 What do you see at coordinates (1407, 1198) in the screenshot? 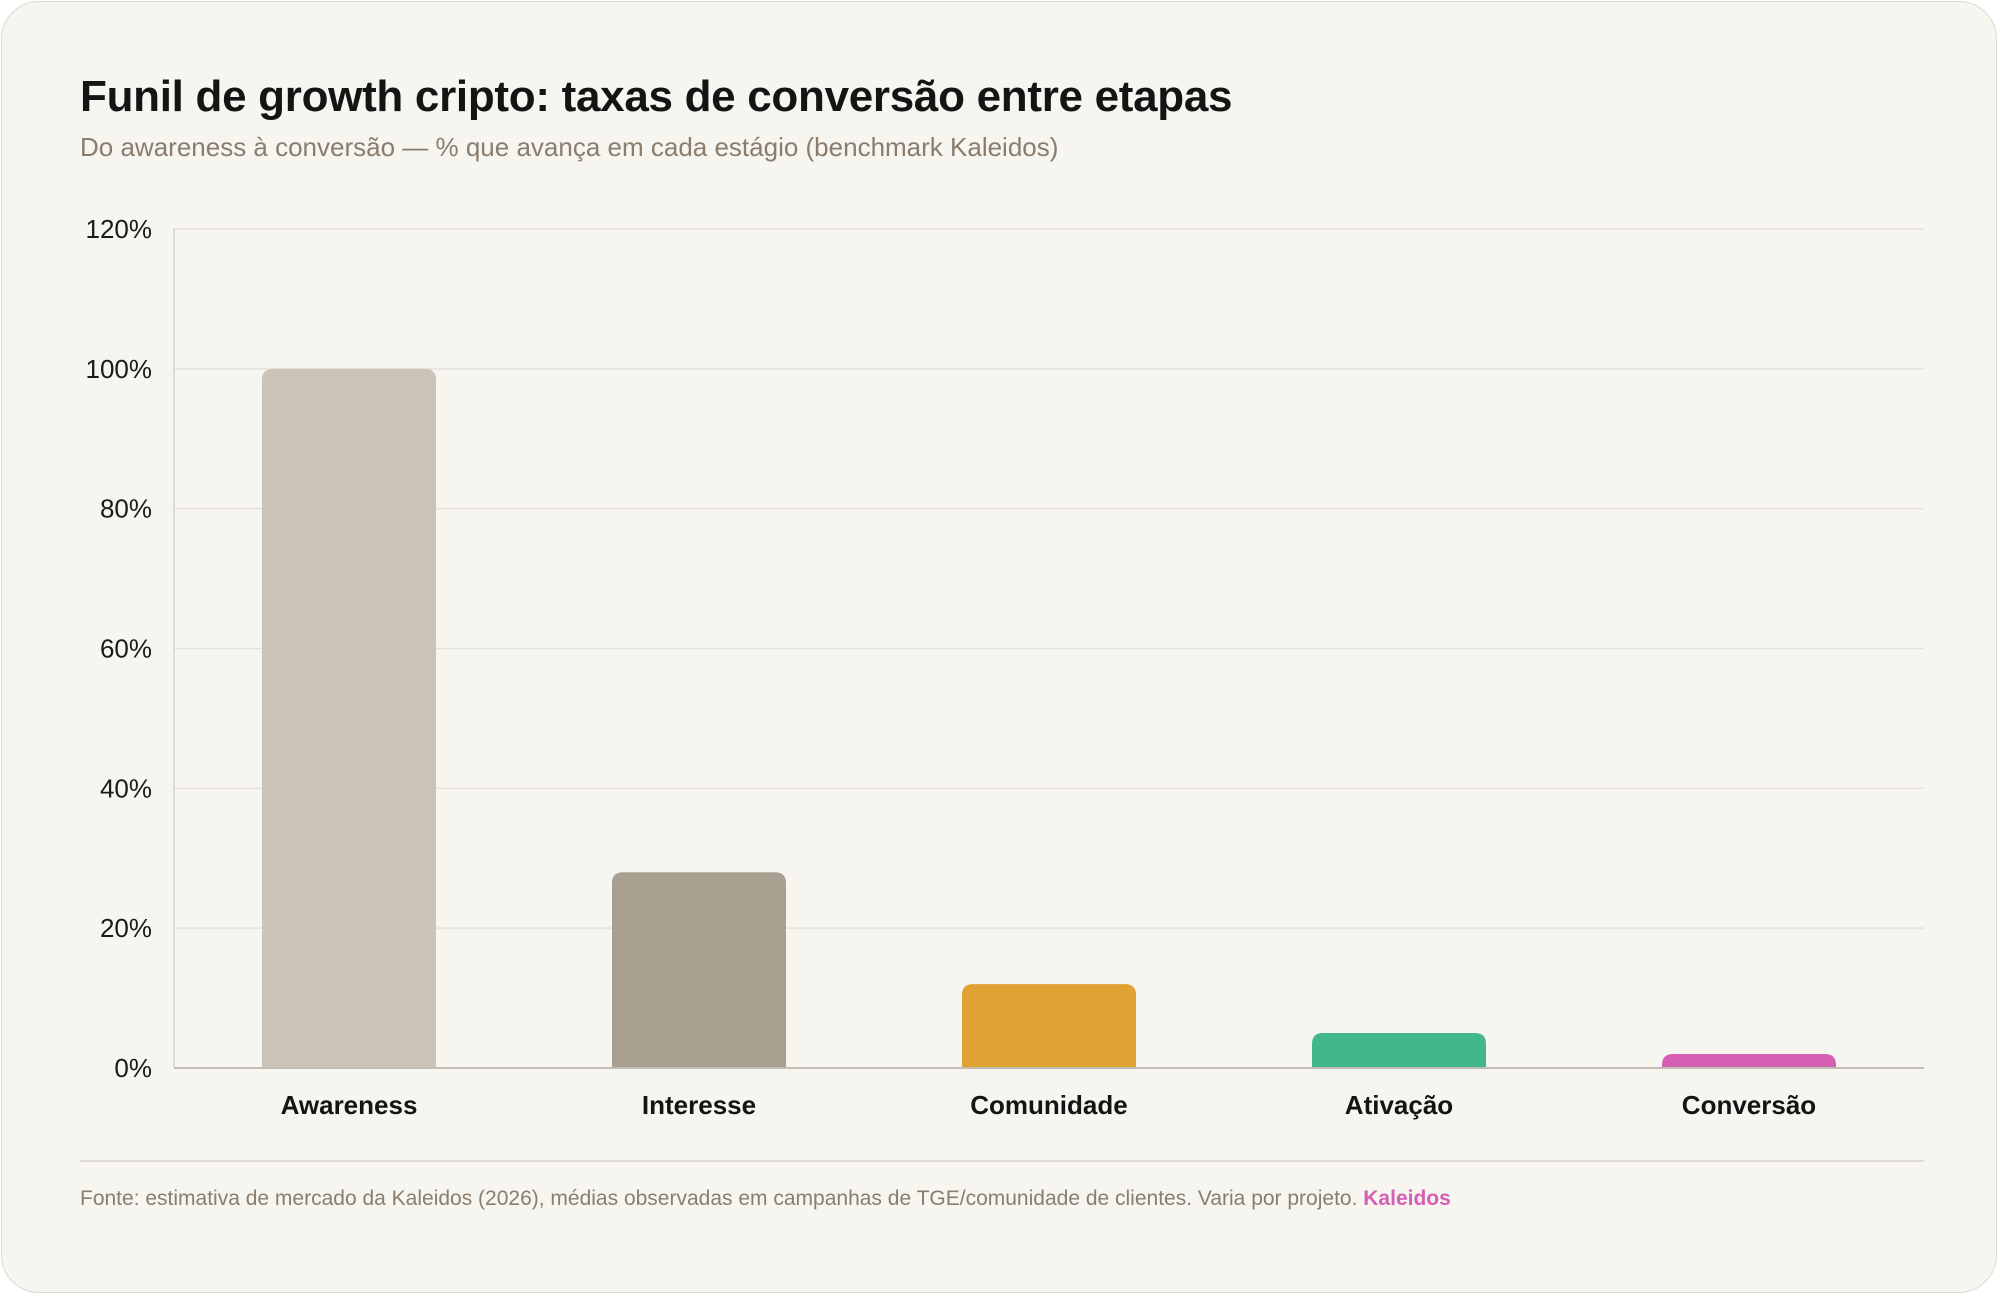
I see `brand-link: Kaleidos` at bounding box center [1407, 1198].